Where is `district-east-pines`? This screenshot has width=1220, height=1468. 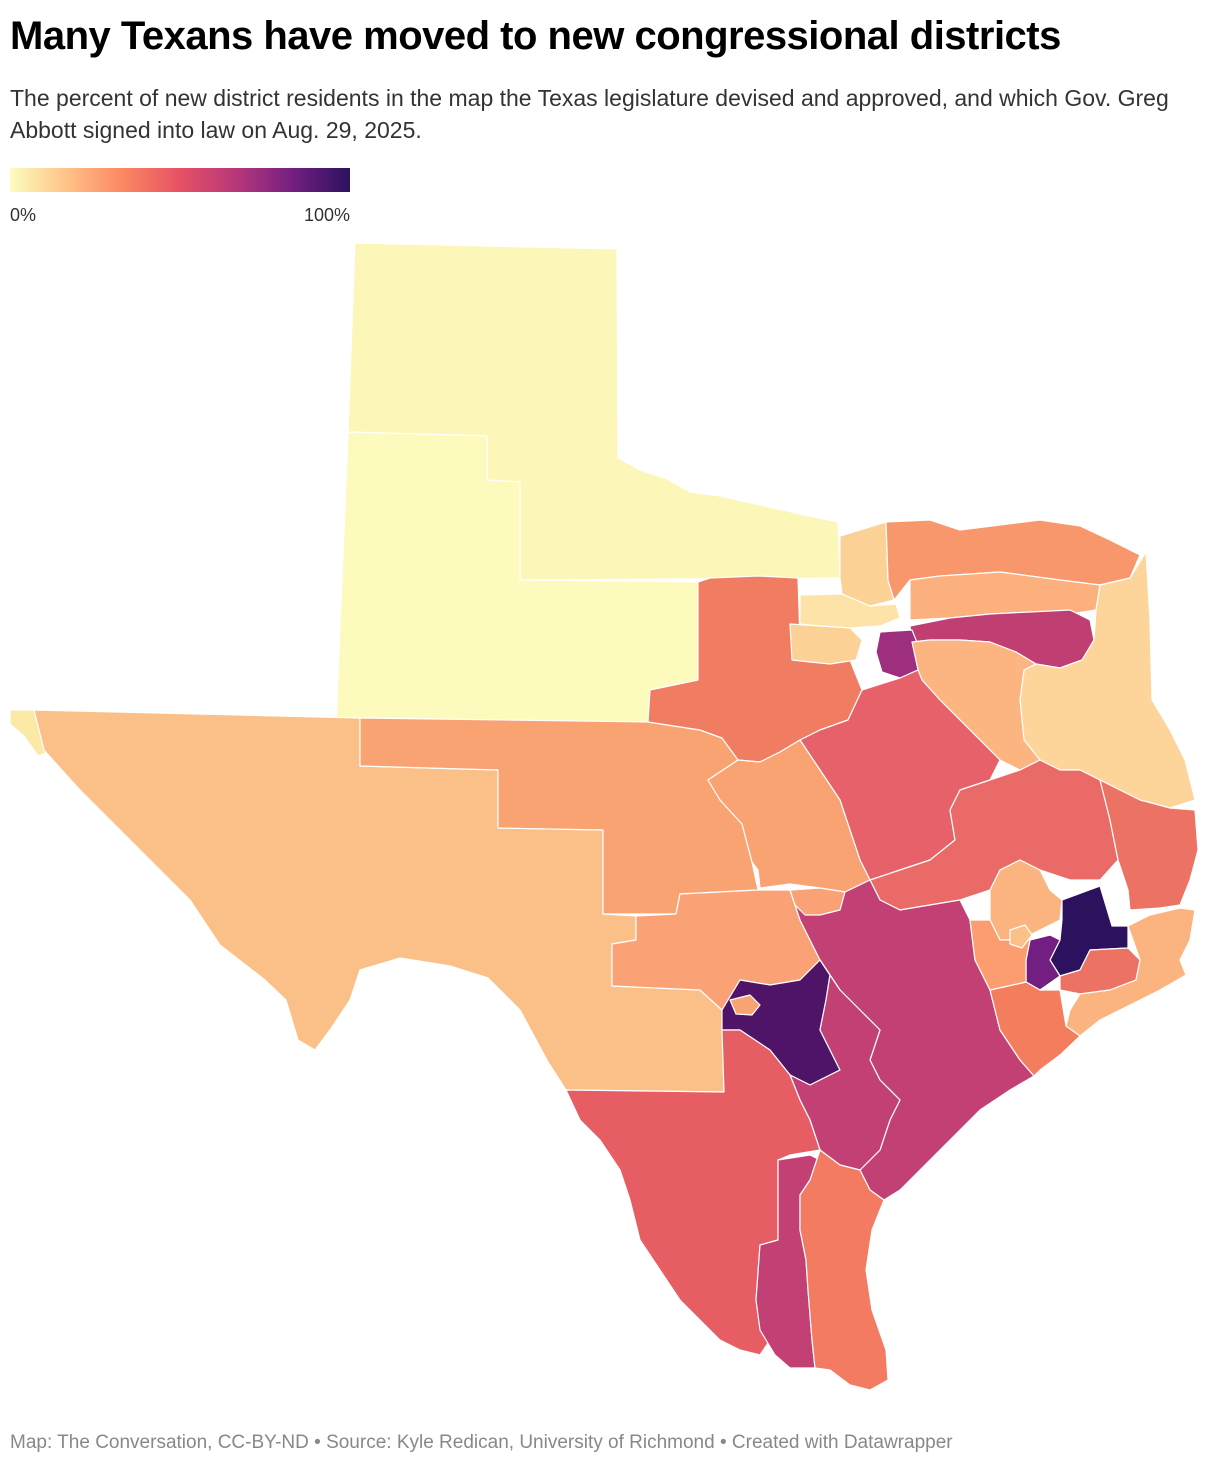 district-east-pines is located at coordinates (1149, 845).